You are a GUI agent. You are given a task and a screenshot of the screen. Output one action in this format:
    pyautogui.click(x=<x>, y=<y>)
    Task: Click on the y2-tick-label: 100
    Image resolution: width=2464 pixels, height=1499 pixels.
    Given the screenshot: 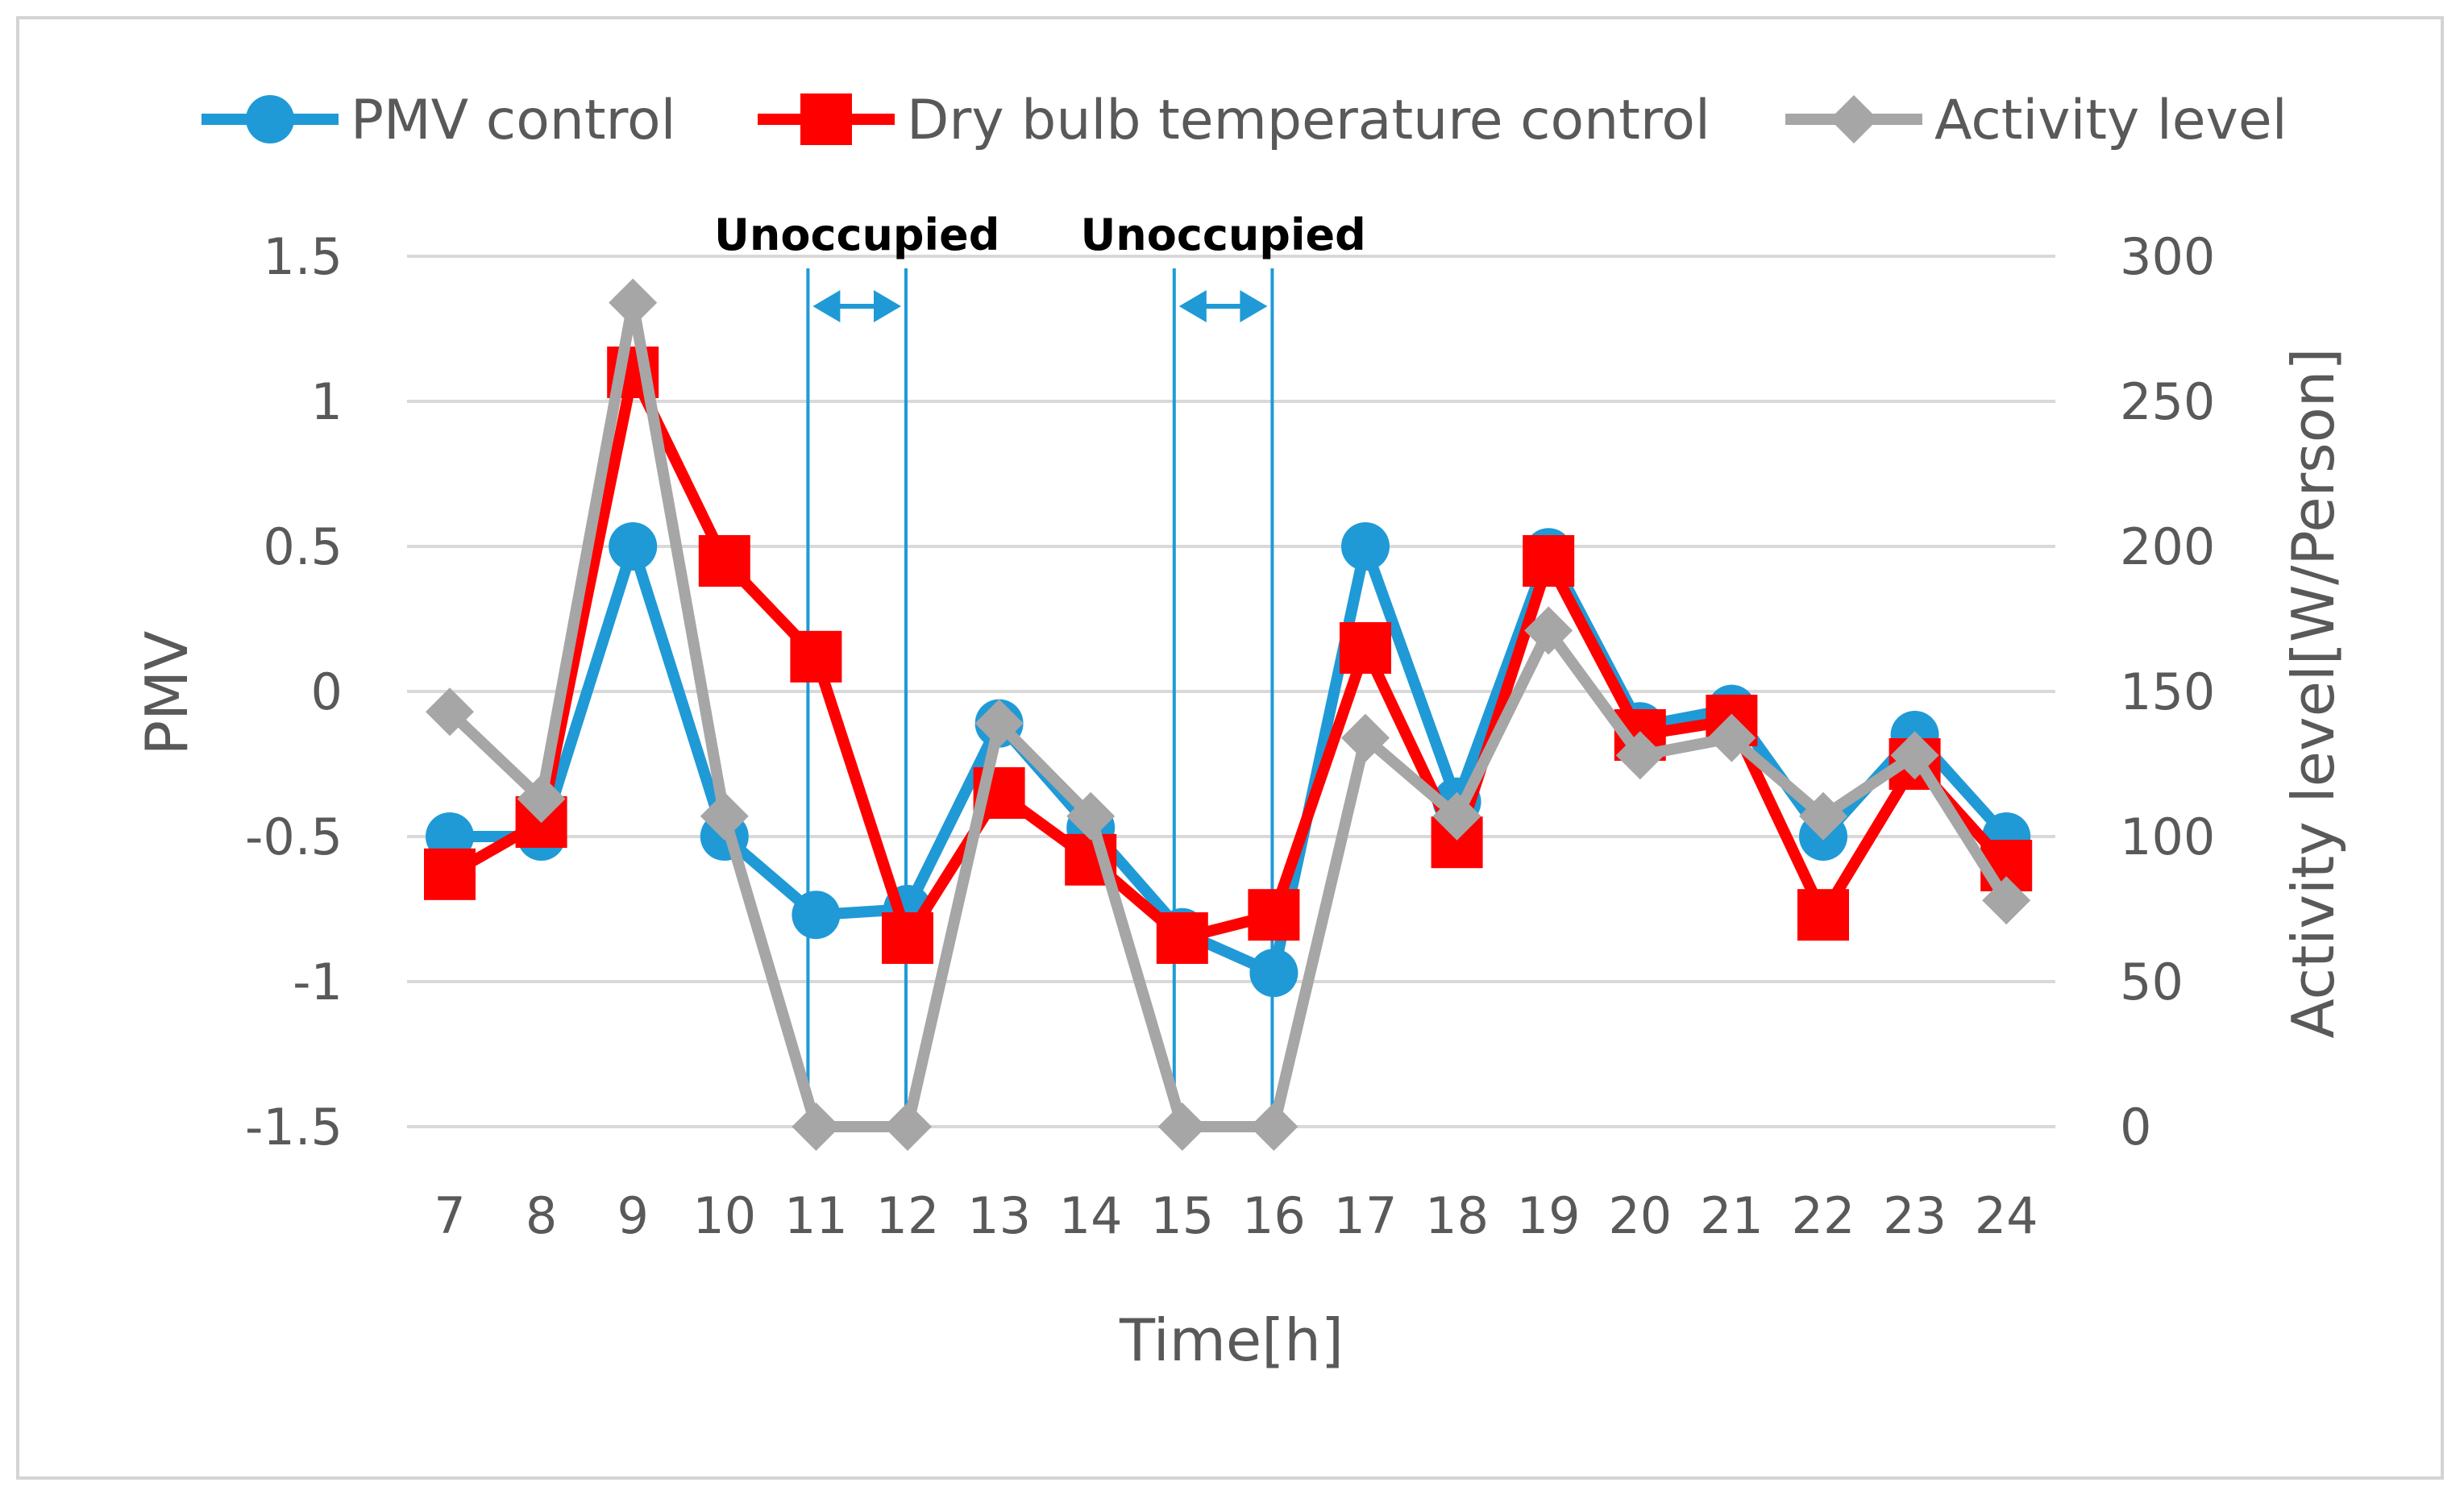 What is the action you would take?
    pyautogui.click(x=2168, y=837)
    